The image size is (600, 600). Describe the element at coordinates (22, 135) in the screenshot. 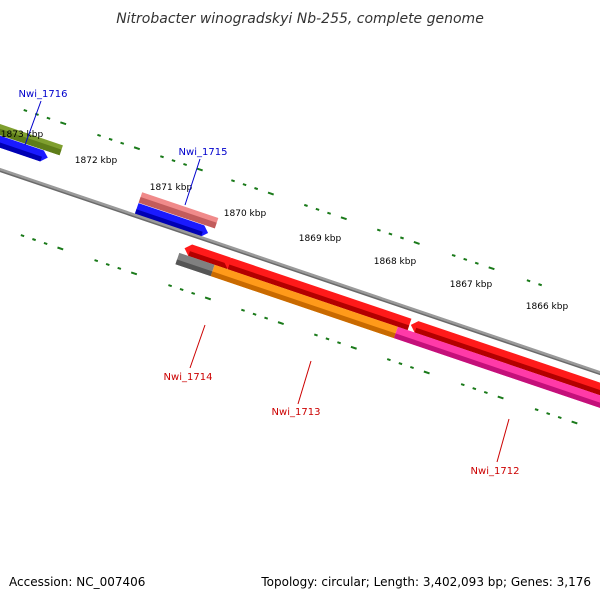

I see `scale-label: 1873 kbp` at that location.